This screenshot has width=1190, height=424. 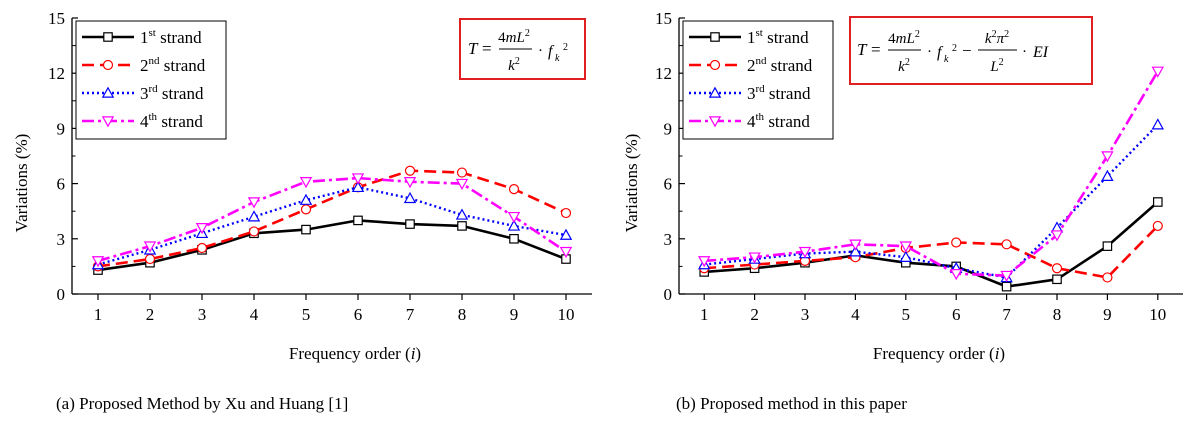 I want to click on chart-b-legend-label: 1st strand, so click(x=778, y=37).